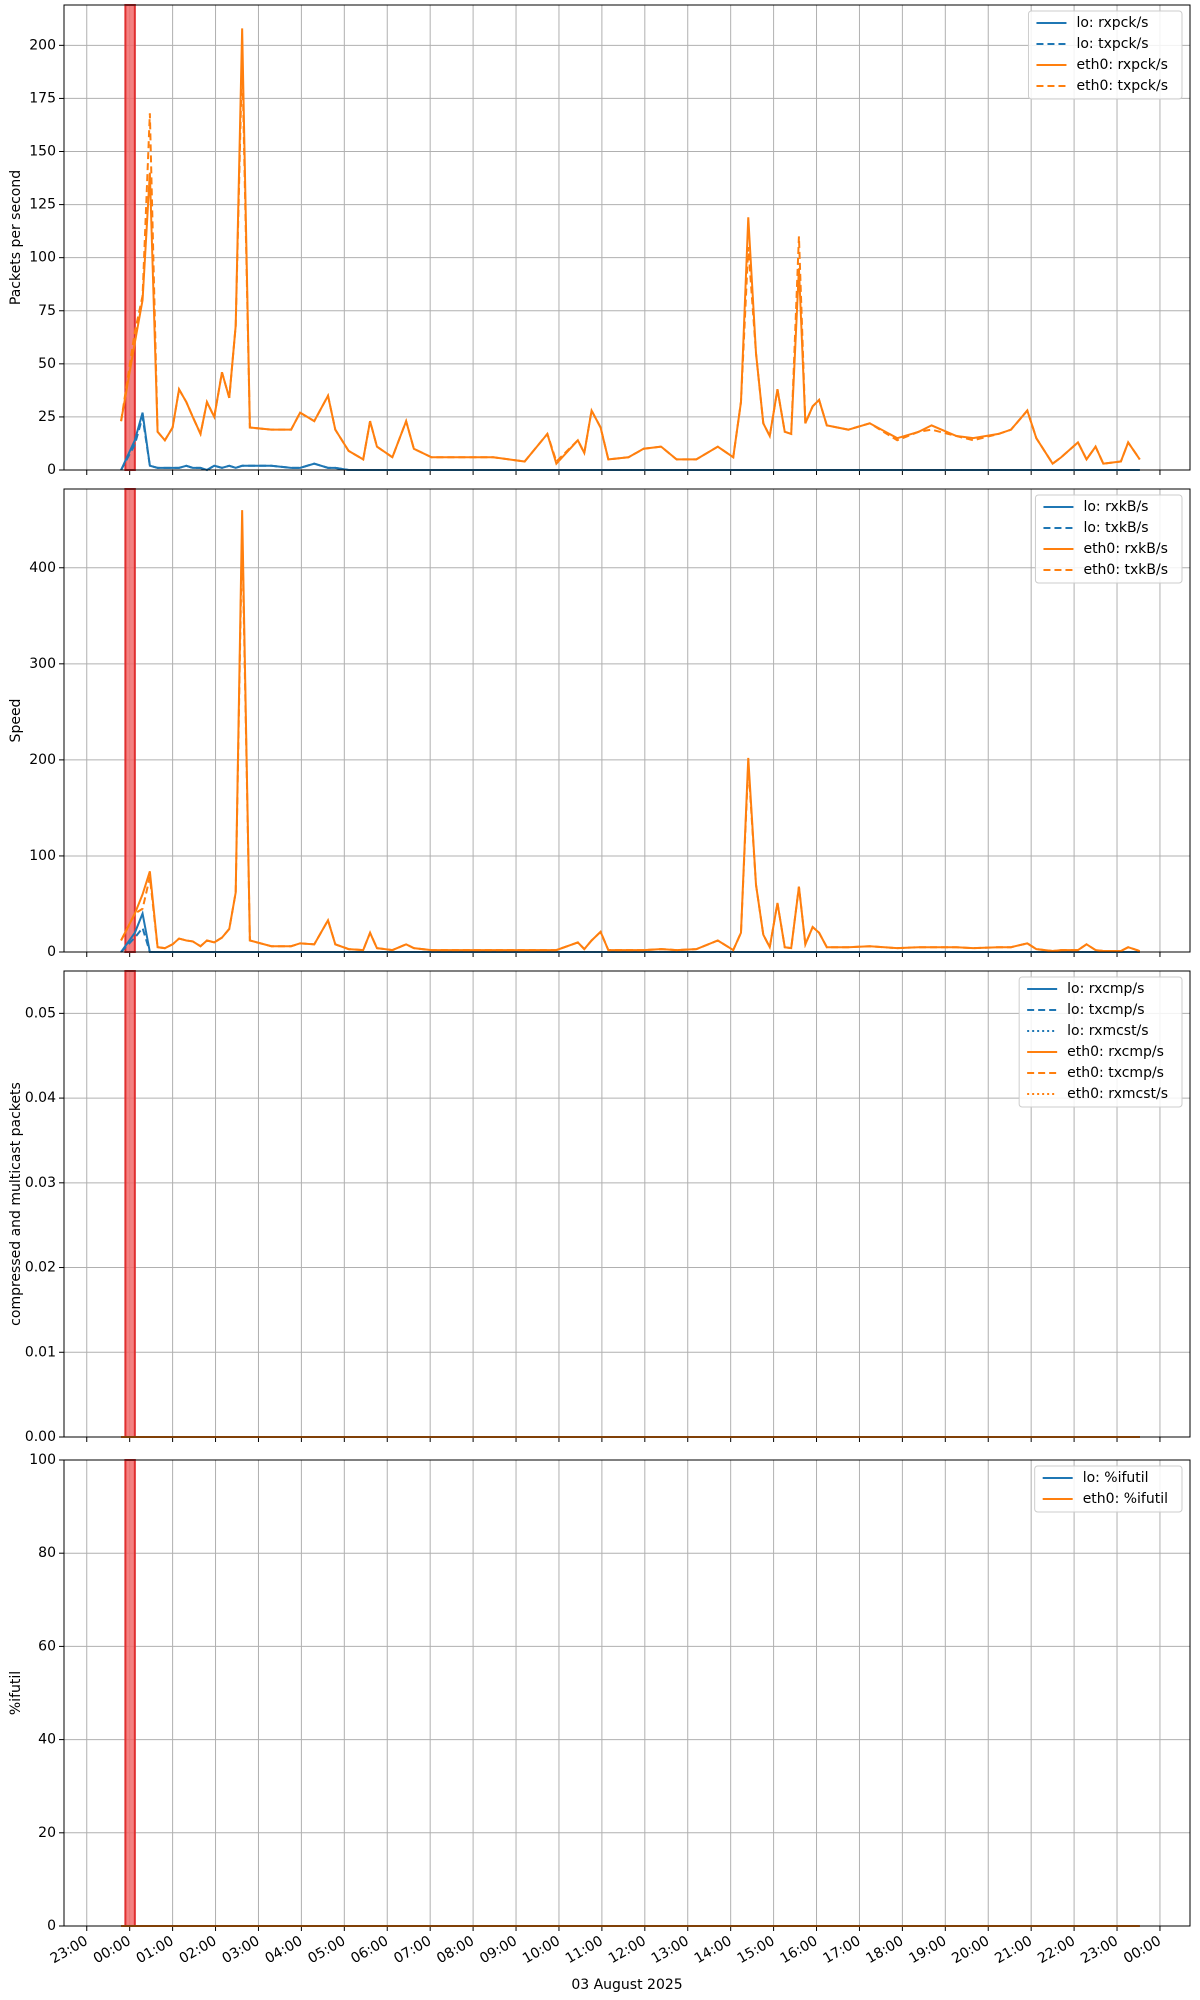 This screenshot has height=2000, width=1200. What do you see at coordinates (283, 1950) in the screenshot?
I see `x-tick-label: 04:00` at bounding box center [283, 1950].